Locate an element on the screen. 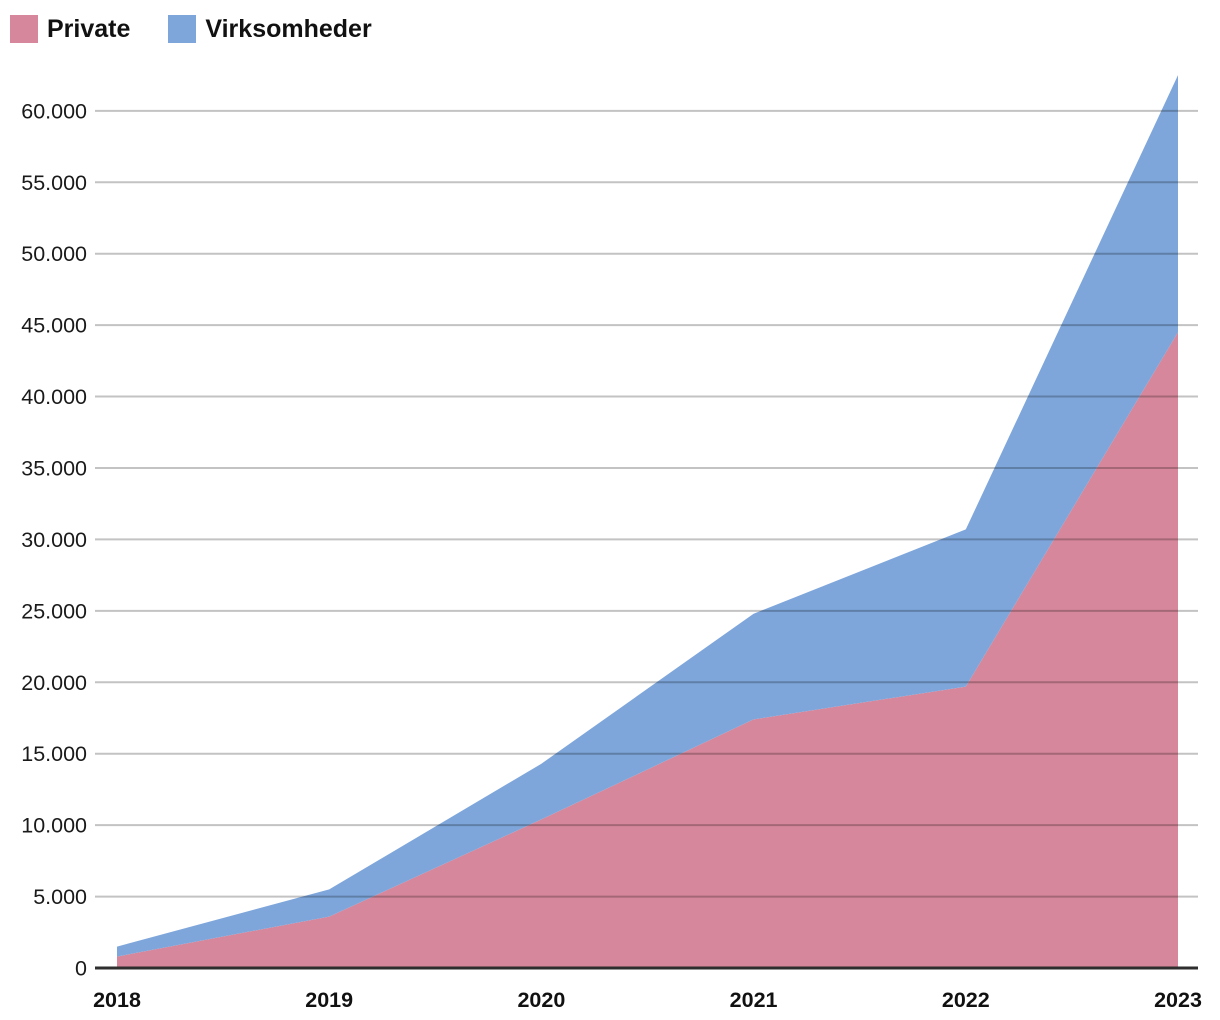 The height and width of the screenshot is (1020, 1220). y-axis-tick-label: 30.000 is located at coordinates (54, 540).